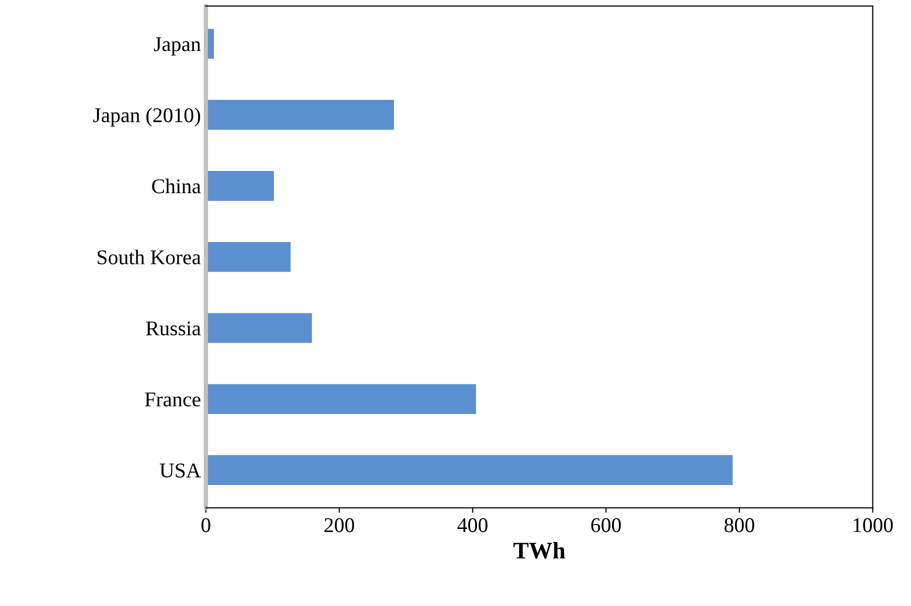  What do you see at coordinates (205, 525) in the screenshot?
I see `x-tick-label: 0` at bounding box center [205, 525].